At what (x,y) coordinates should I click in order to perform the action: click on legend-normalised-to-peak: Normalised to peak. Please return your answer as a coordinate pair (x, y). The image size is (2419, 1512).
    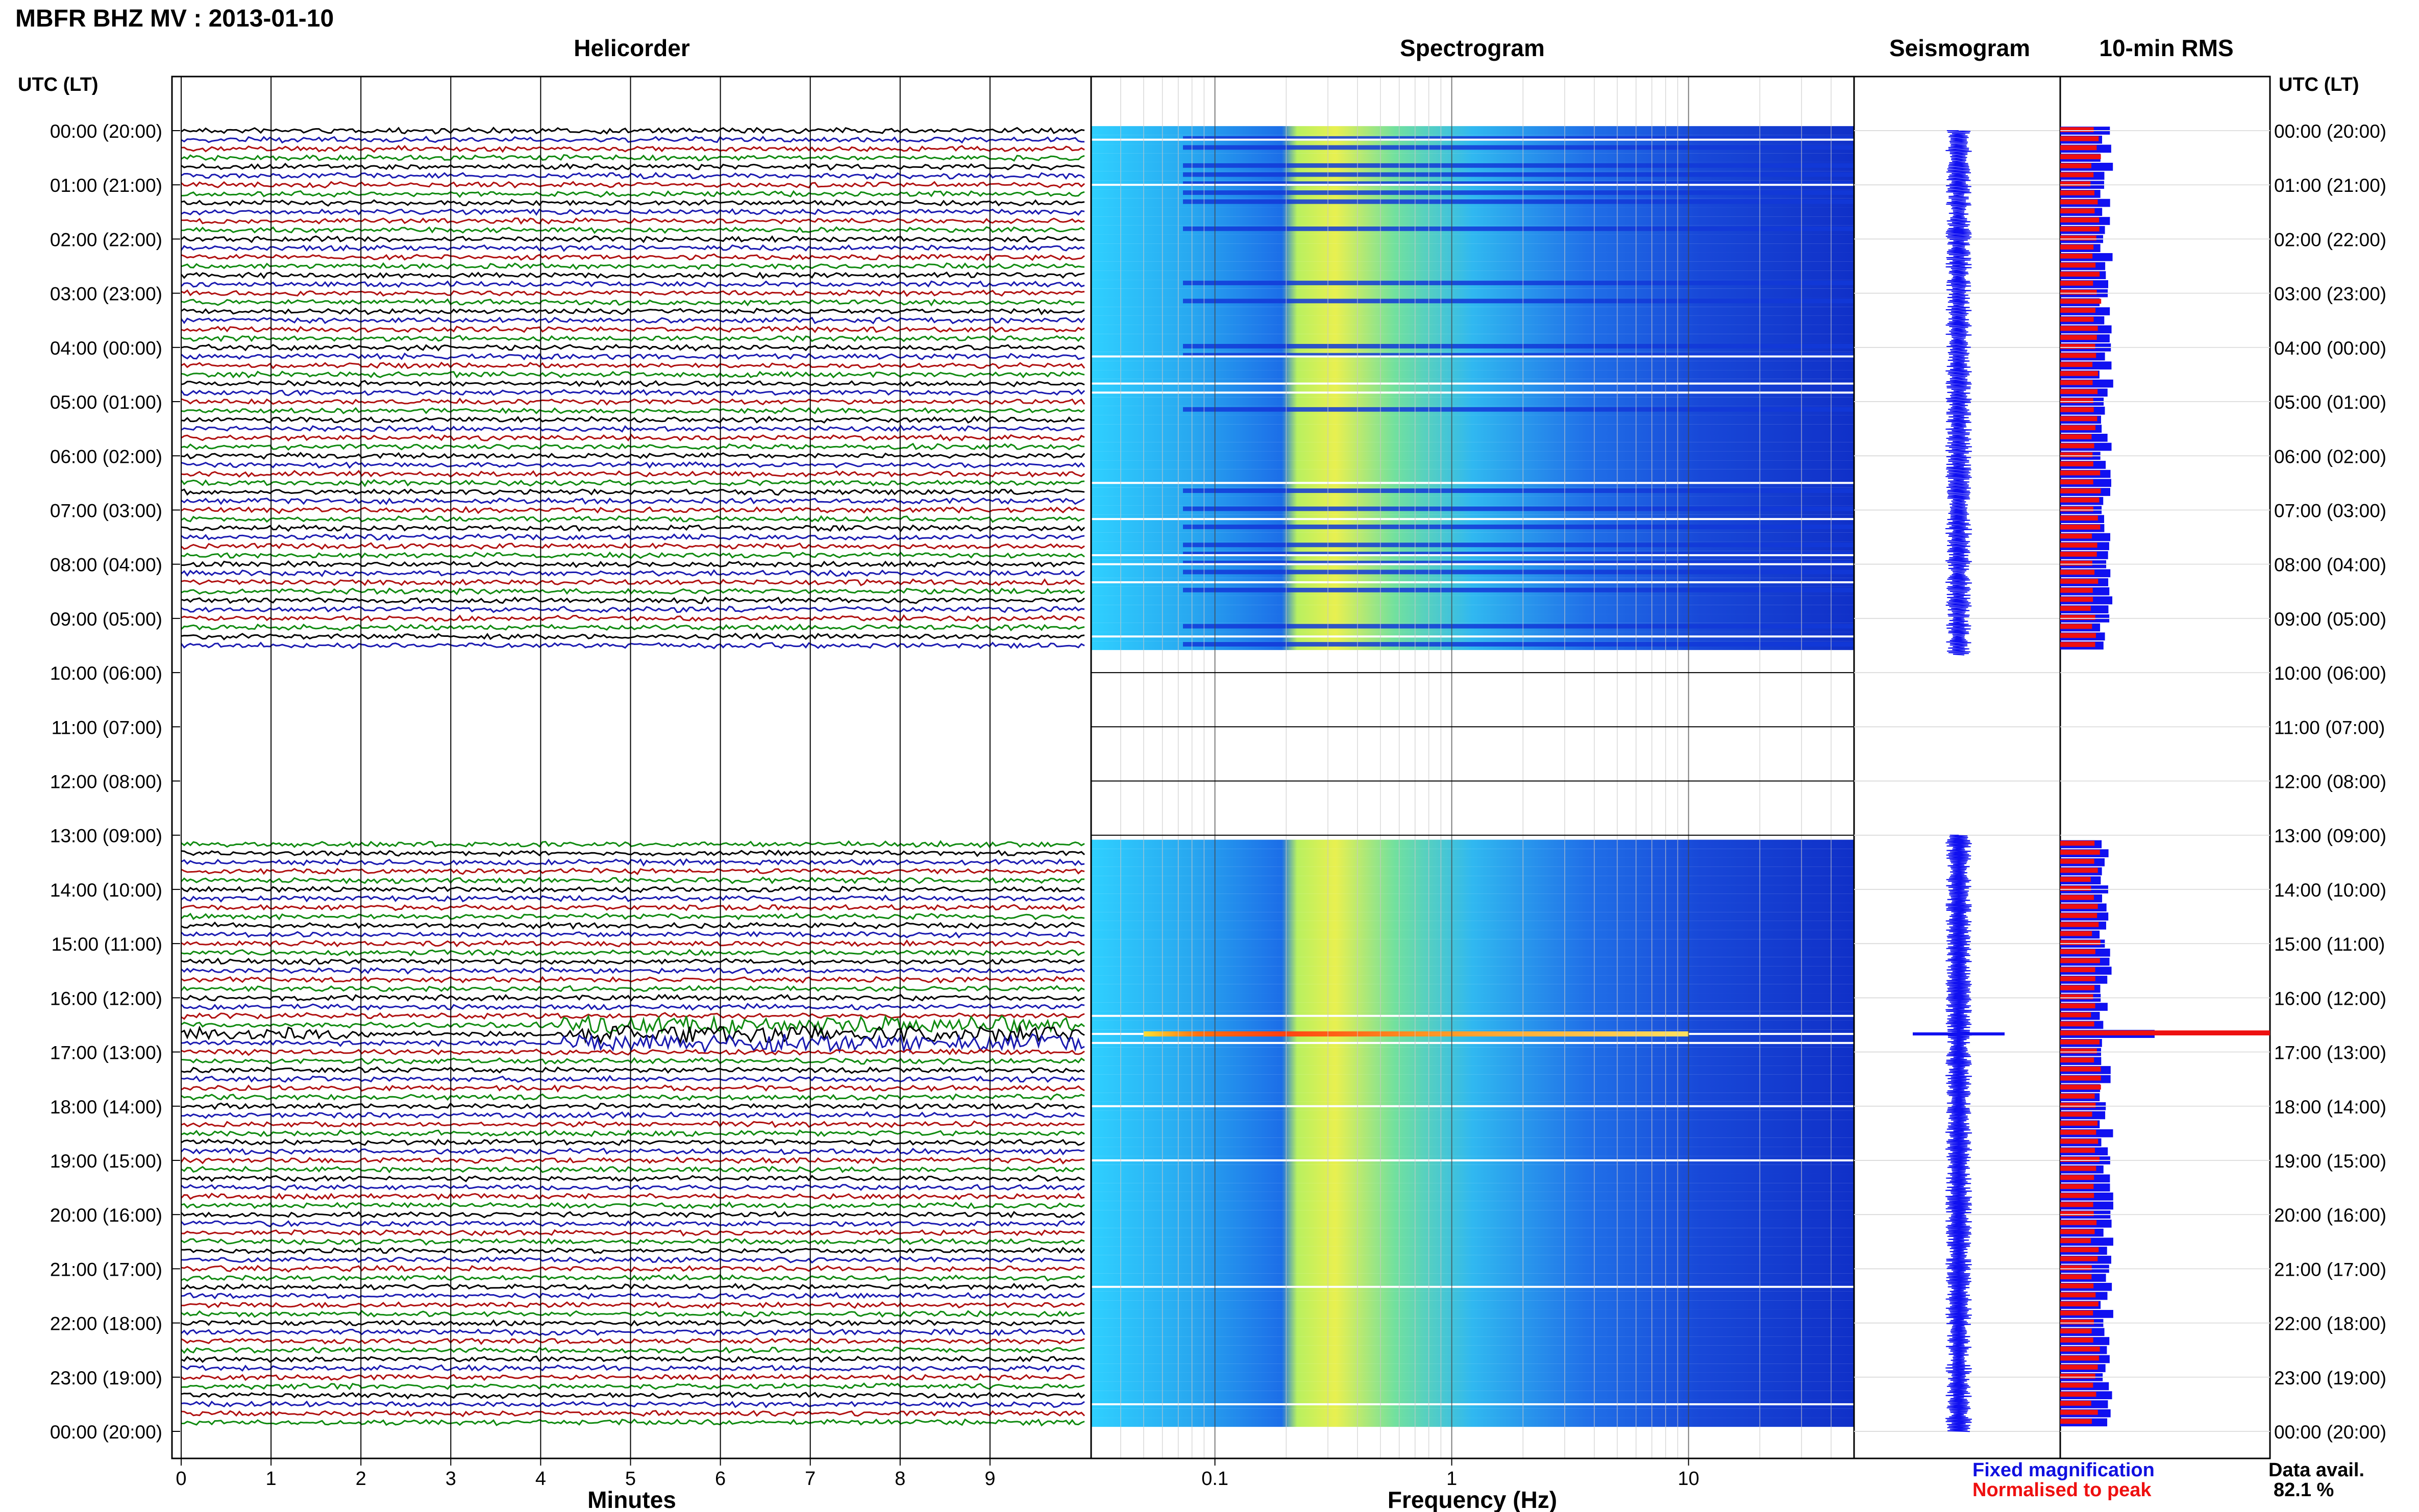
    Looking at the image, I should click on (2062, 1490).